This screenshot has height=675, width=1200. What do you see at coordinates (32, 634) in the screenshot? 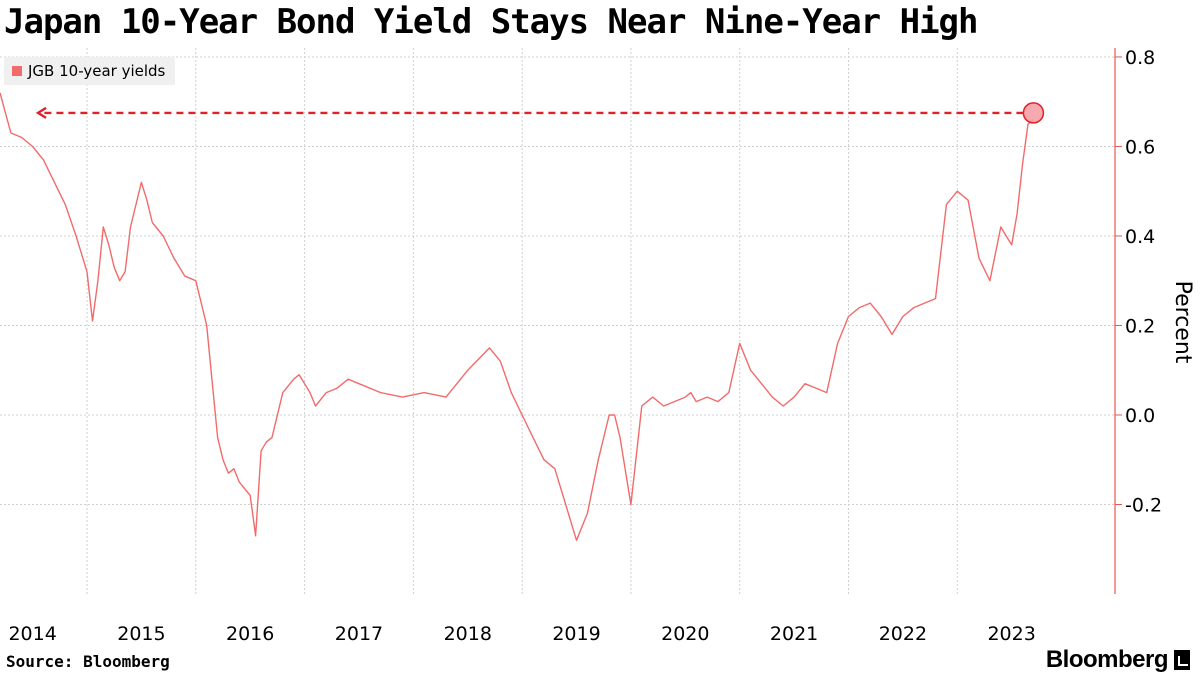
I see `x-tick-label: 2014` at bounding box center [32, 634].